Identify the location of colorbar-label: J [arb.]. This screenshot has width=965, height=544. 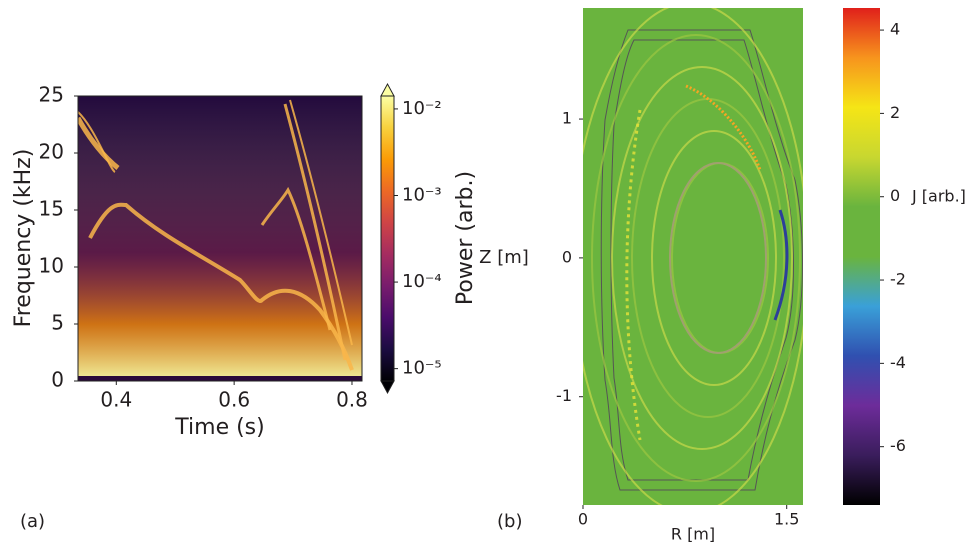
(938, 196).